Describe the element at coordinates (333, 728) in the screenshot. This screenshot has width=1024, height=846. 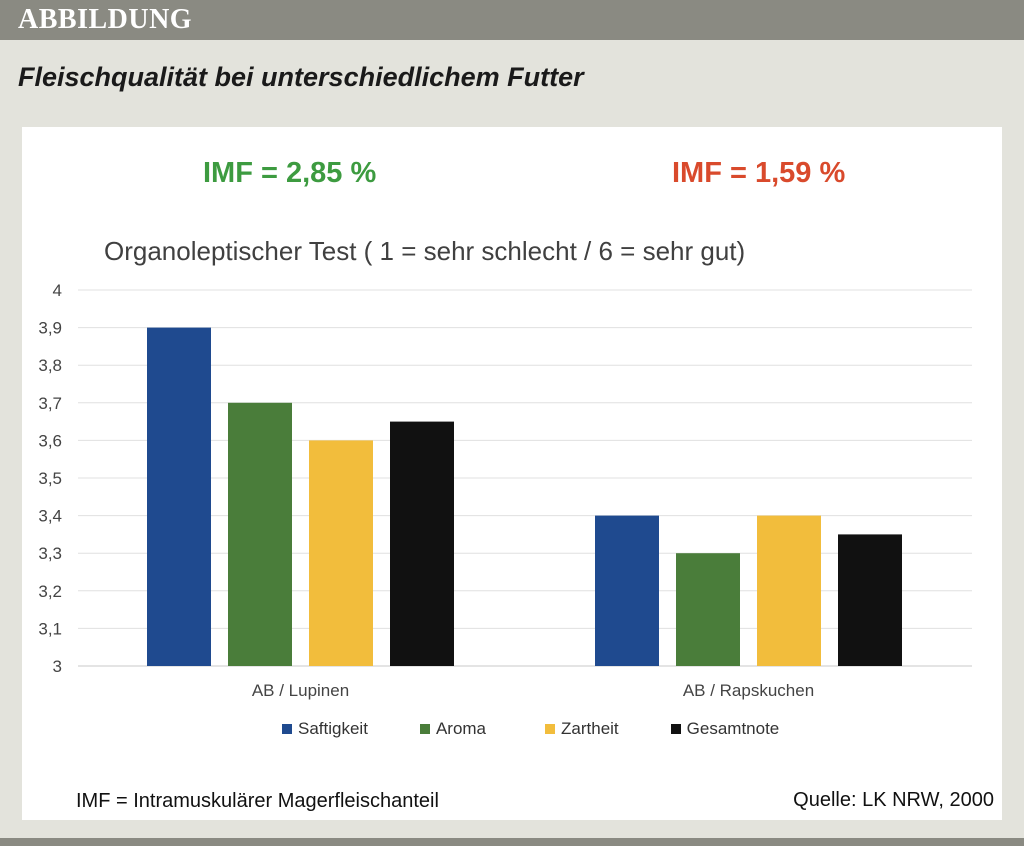
I see `legend-label: Saftigkeit` at that location.